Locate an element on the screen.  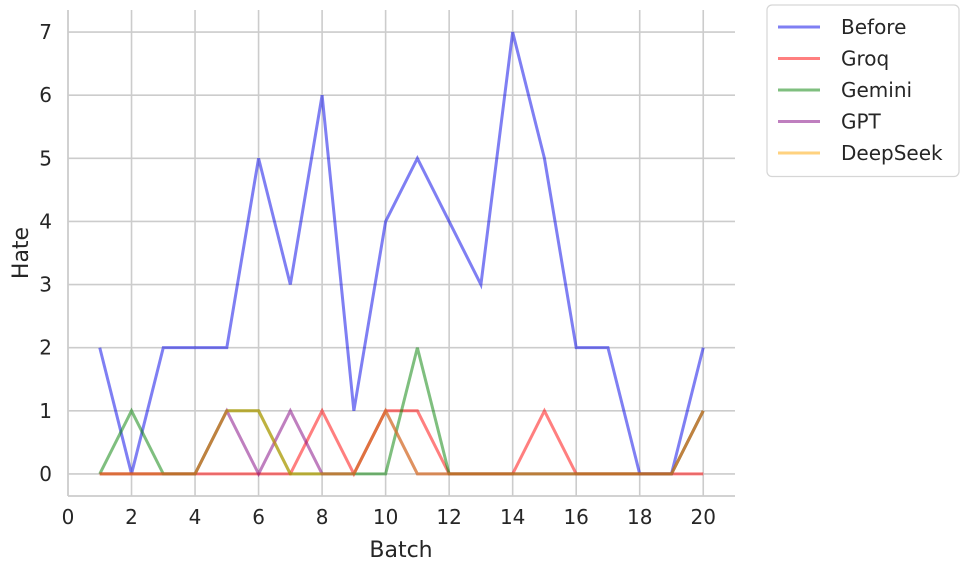
y-tick-label: 5 is located at coordinates (45, 158).